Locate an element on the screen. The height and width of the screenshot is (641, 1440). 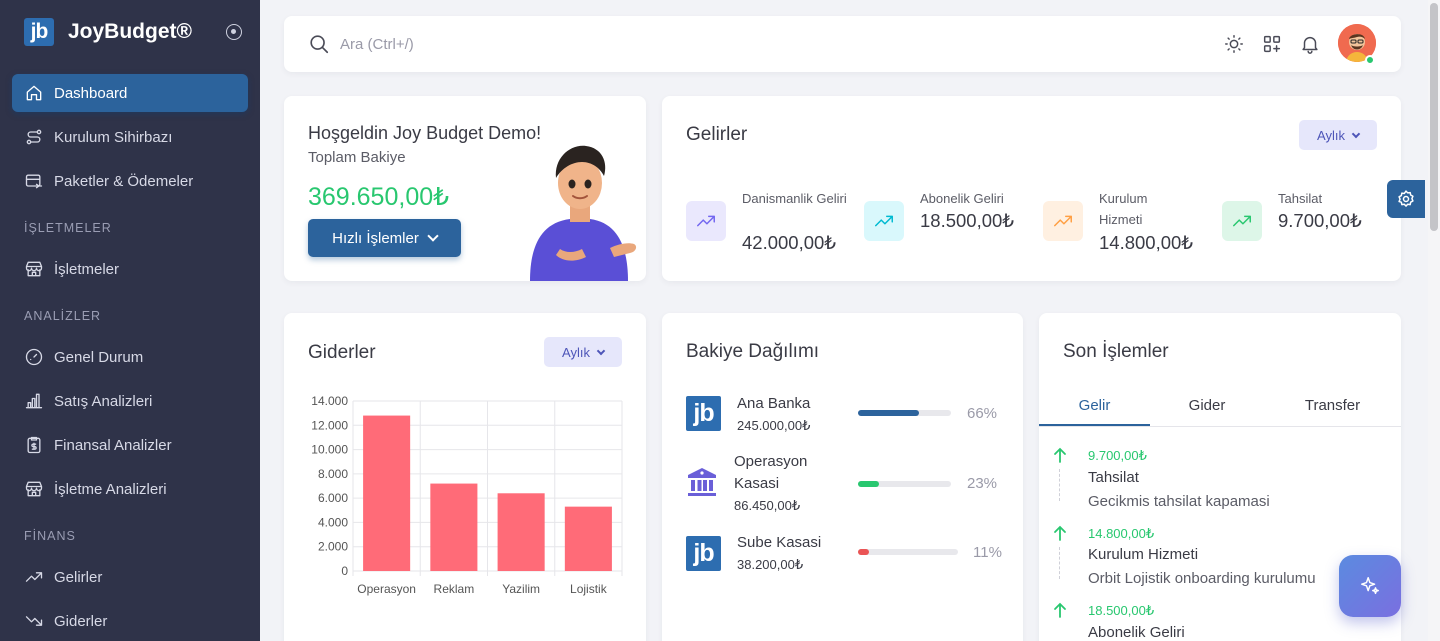
income-value: 18.500,00₺ is located at coordinates (967, 220).